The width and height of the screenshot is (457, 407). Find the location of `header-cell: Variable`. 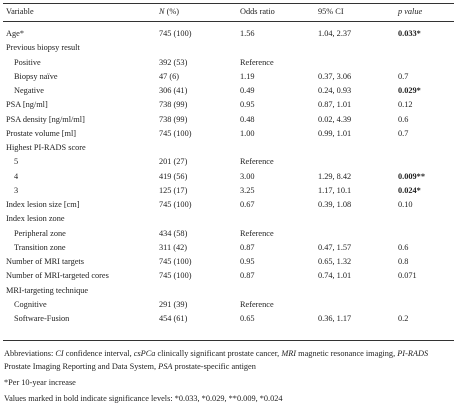

header-cell: Variable is located at coordinates (20, 11).